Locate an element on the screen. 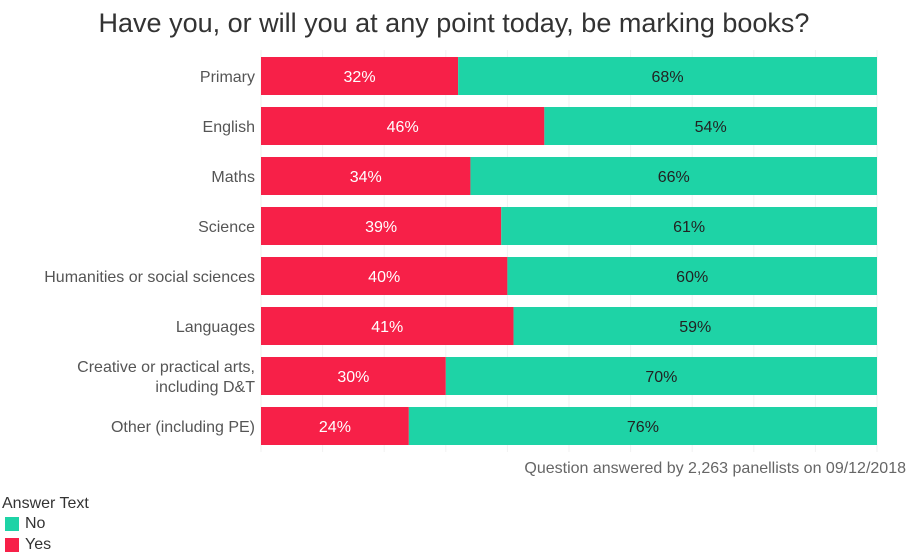 This screenshot has width=908, height=558. category-label: Humanities or social sciences is located at coordinates (149, 277).